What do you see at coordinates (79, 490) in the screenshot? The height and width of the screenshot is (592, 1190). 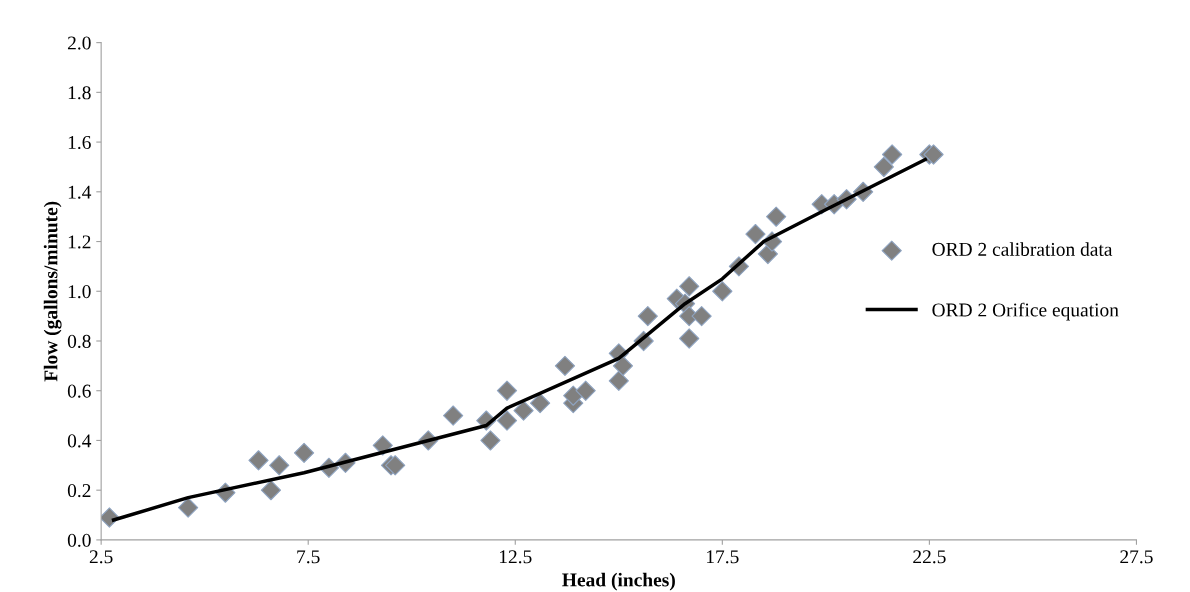 I see `y-tick-label: 0.2` at bounding box center [79, 490].